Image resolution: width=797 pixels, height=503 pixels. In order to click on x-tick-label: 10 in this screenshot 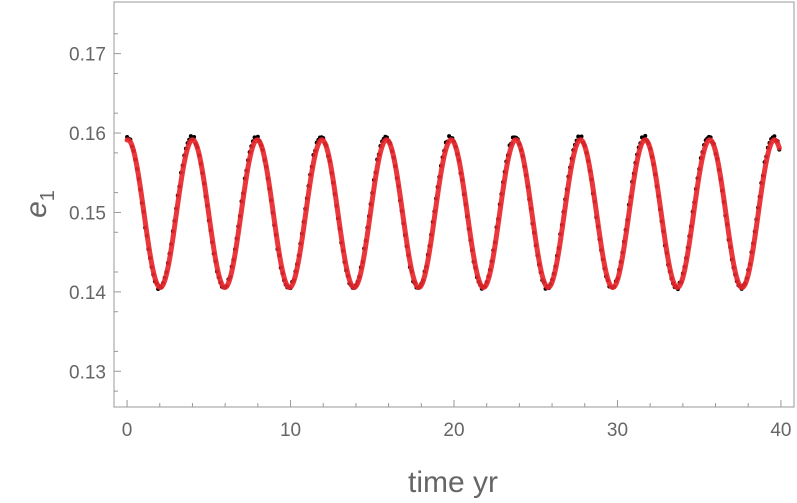, I will do `click(290, 430)`.